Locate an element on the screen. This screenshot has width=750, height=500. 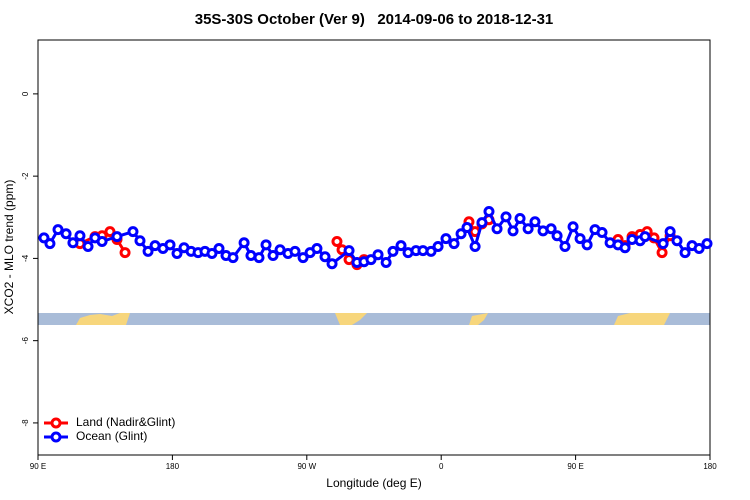
x-tick-label: 0 is located at coordinates (441, 466).